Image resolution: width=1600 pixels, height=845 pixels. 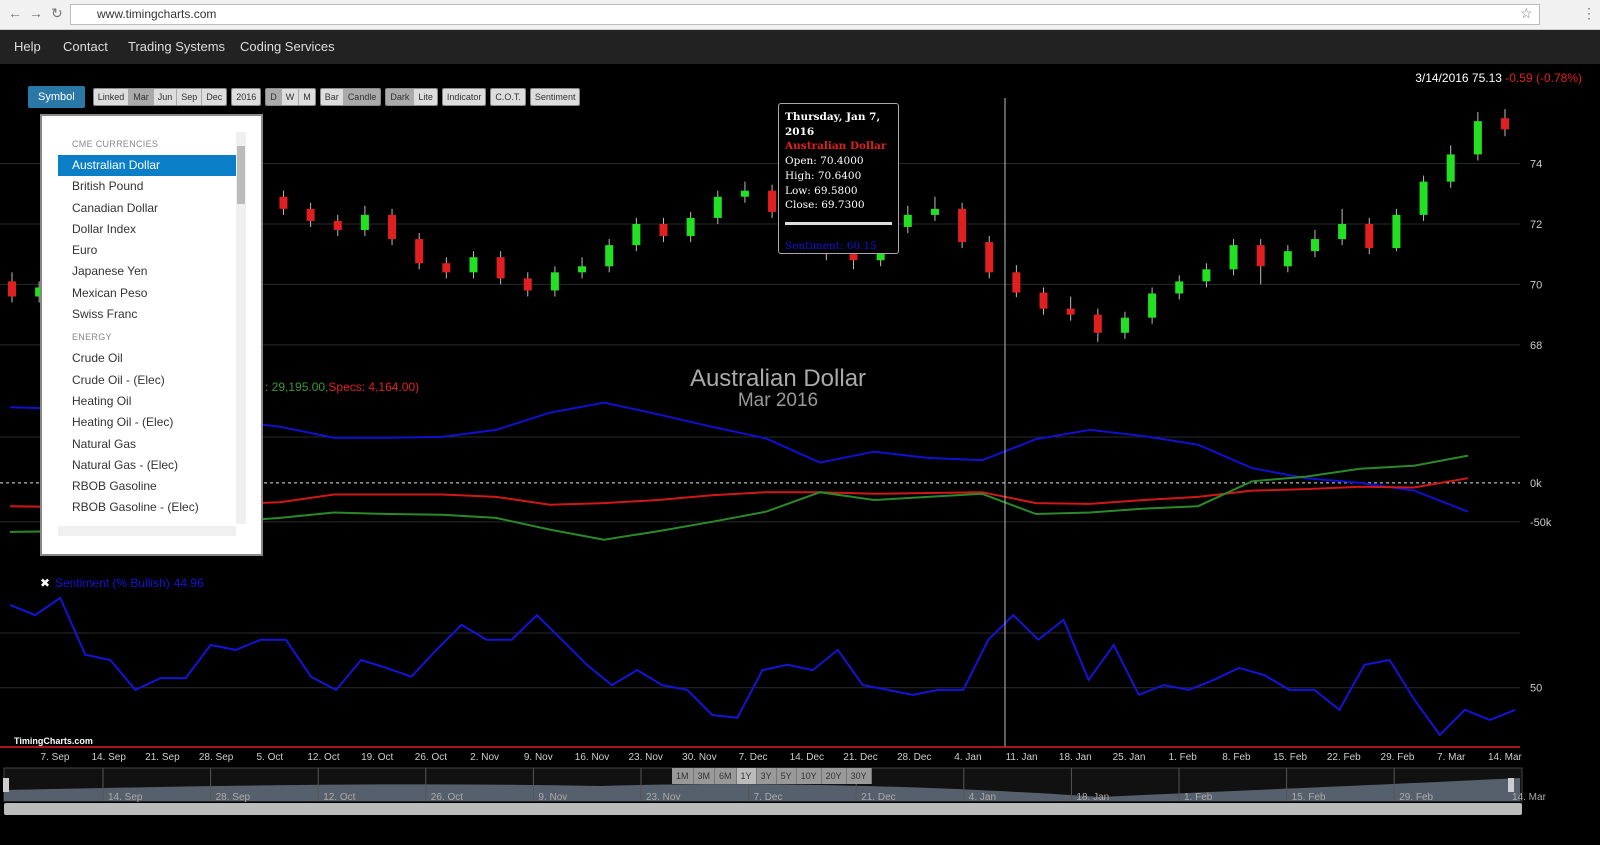 What do you see at coordinates (1290, 757) in the screenshot?
I see `x-tick-label: 15. Feb` at bounding box center [1290, 757].